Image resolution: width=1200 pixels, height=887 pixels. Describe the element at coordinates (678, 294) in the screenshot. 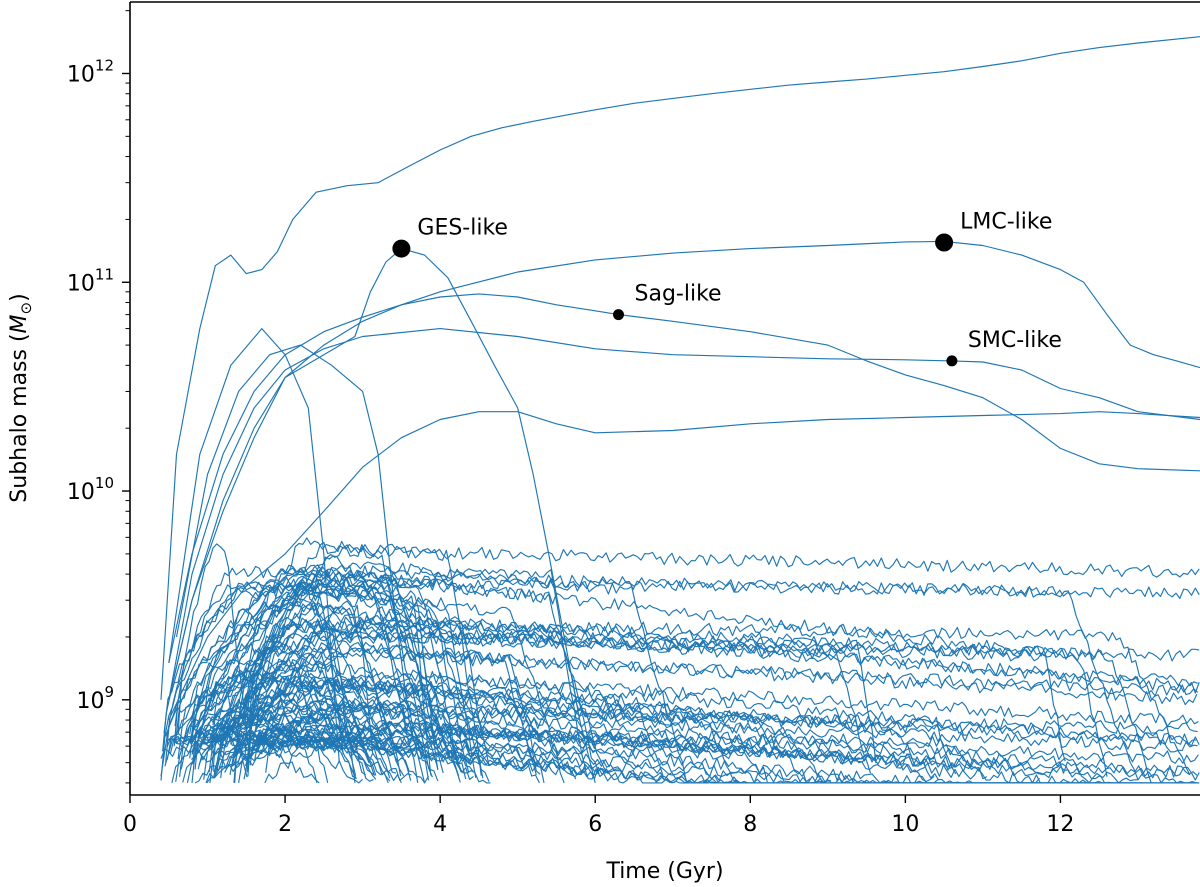

I see `sag-like-label: Sag-like` at that location.